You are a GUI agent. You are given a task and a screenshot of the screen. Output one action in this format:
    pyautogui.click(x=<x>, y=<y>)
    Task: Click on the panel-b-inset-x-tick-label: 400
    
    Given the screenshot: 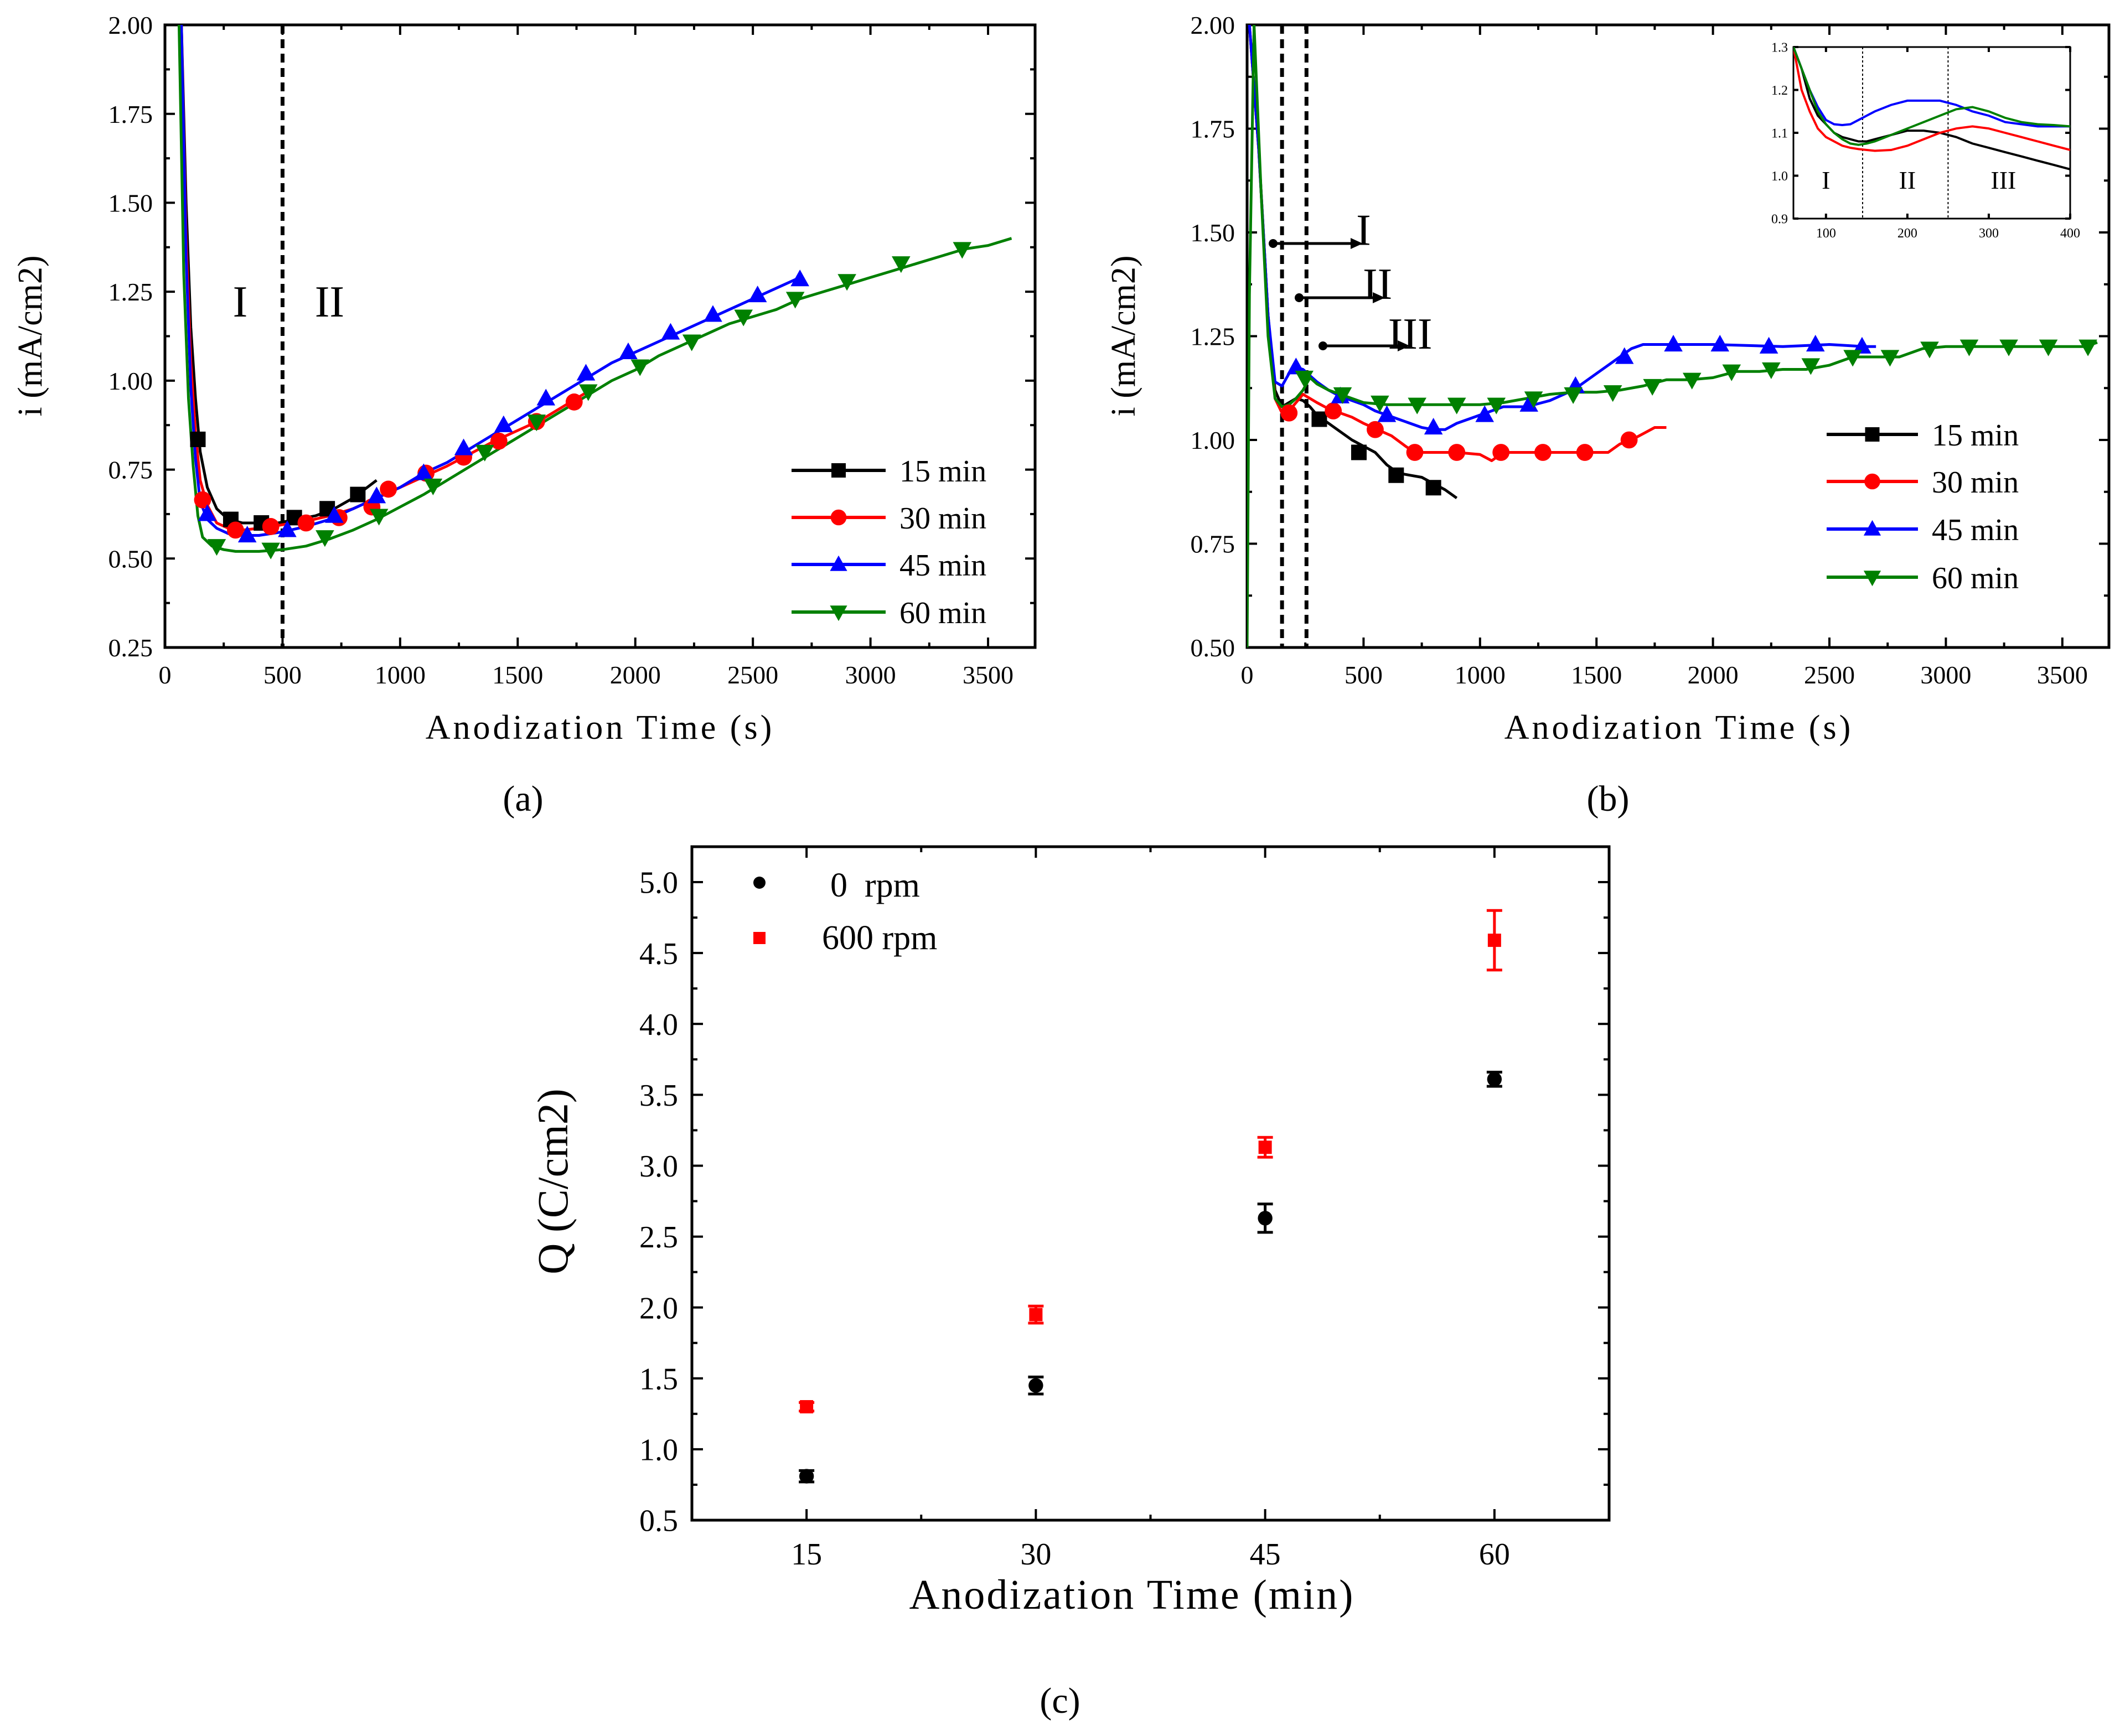 What is the action you would take?
    pyautogui.click(x=2070, y=233)
    